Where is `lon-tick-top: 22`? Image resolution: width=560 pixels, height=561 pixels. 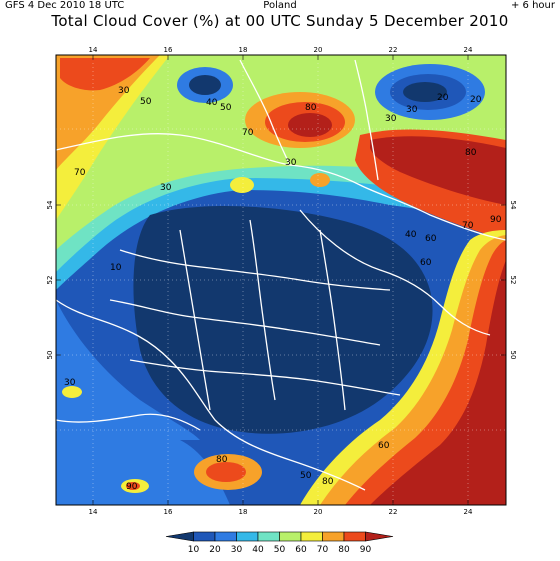 lon-tick-top: 22 is located at coordinates (393, 50).